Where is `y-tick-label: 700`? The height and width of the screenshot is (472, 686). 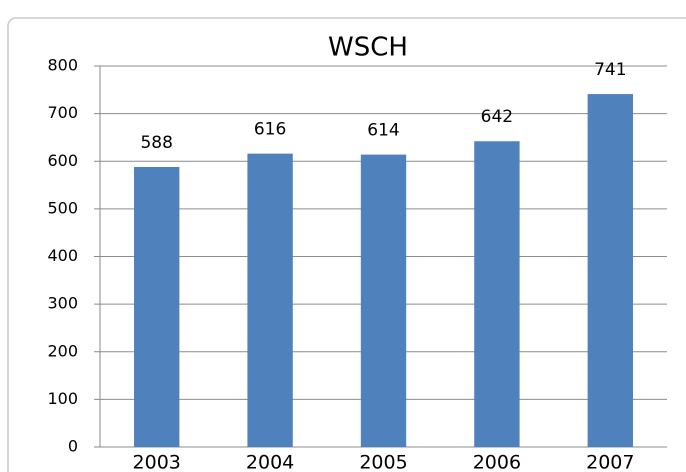
y-tick-label: 700 is located at coordinates (62, 112).